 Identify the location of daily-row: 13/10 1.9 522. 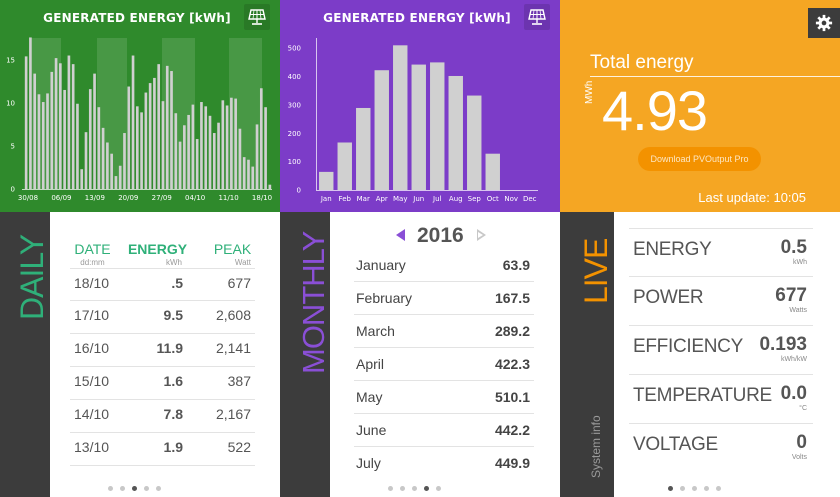
(162, 449).